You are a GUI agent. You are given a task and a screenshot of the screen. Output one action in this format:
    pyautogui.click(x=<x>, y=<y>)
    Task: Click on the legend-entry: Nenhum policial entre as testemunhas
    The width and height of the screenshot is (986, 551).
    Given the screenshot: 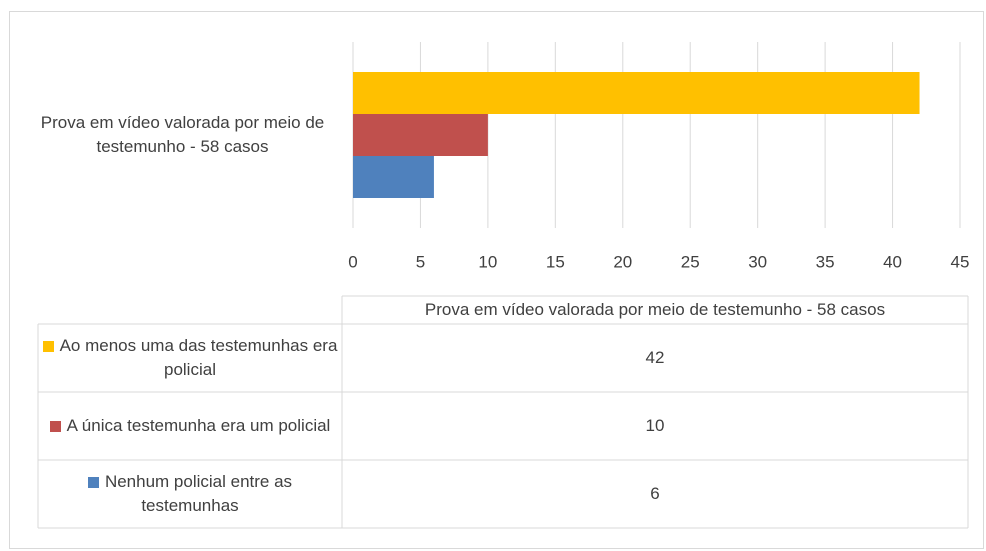 What is the action you would take?
    pyautogui.click(x=190, y=494)
    